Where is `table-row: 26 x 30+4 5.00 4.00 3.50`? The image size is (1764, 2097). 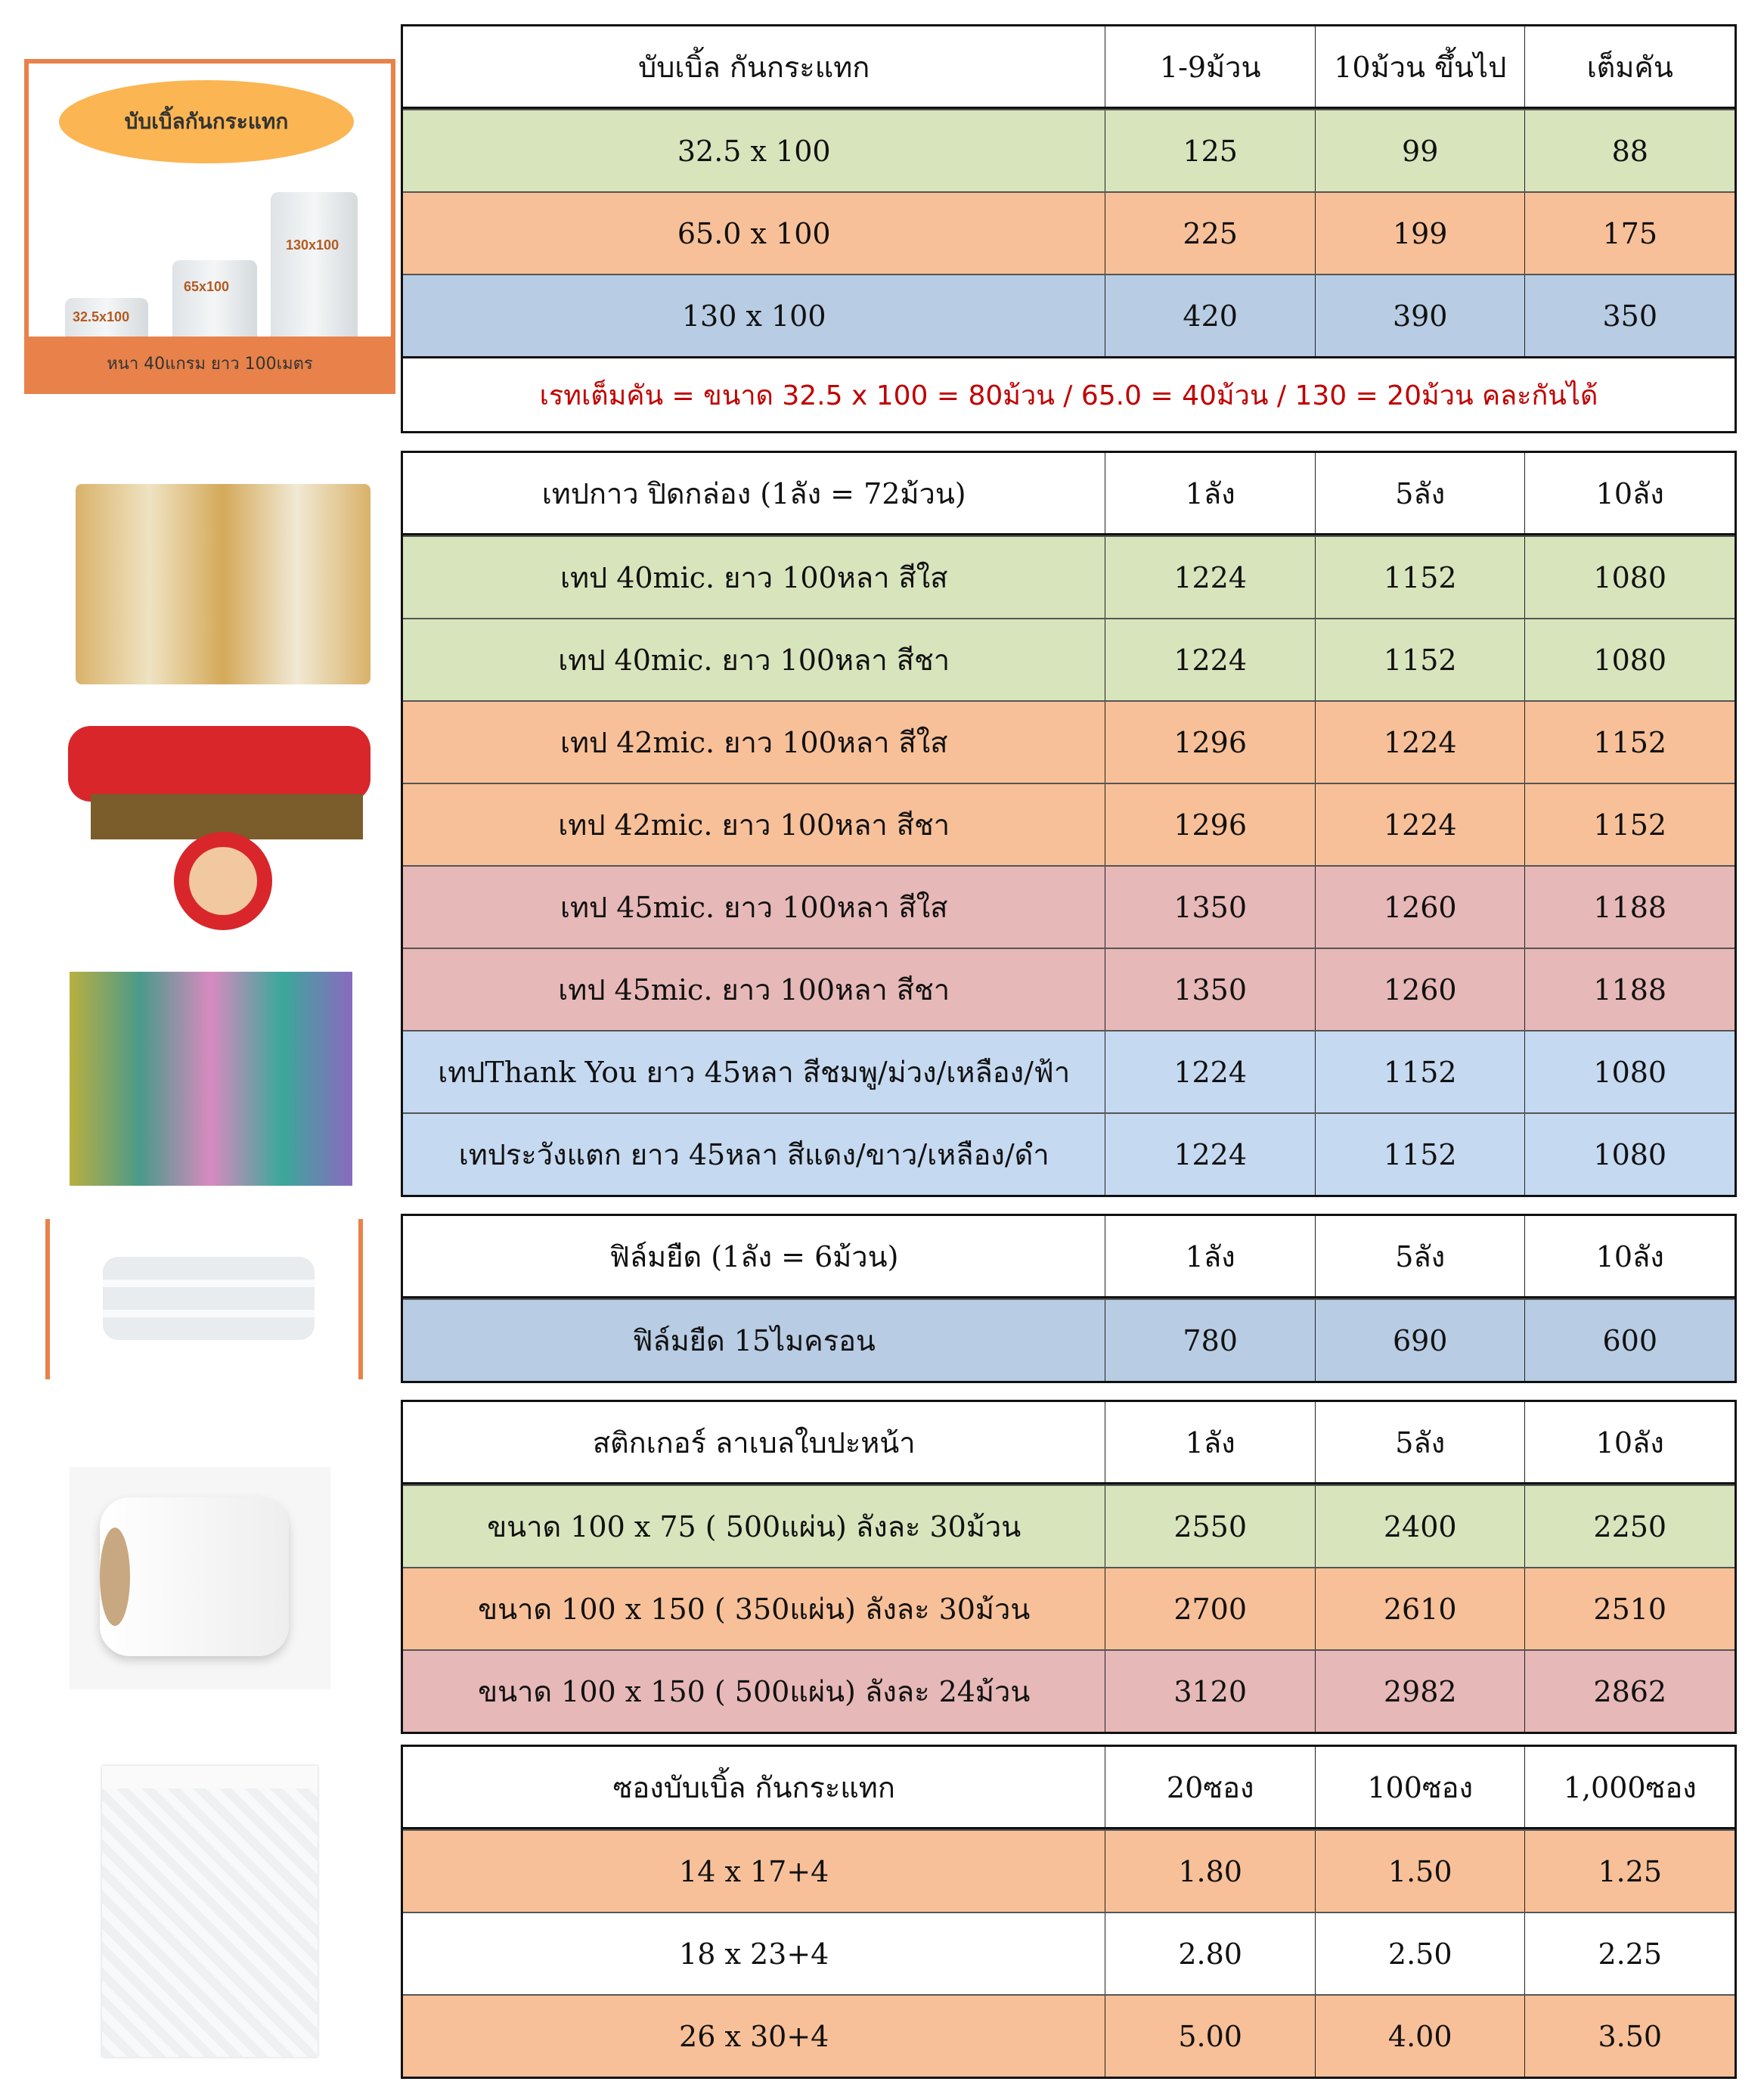 table-row: 26 x 30+4 5.00 4.00 3.50 is located at coordinates (1069, 2035).